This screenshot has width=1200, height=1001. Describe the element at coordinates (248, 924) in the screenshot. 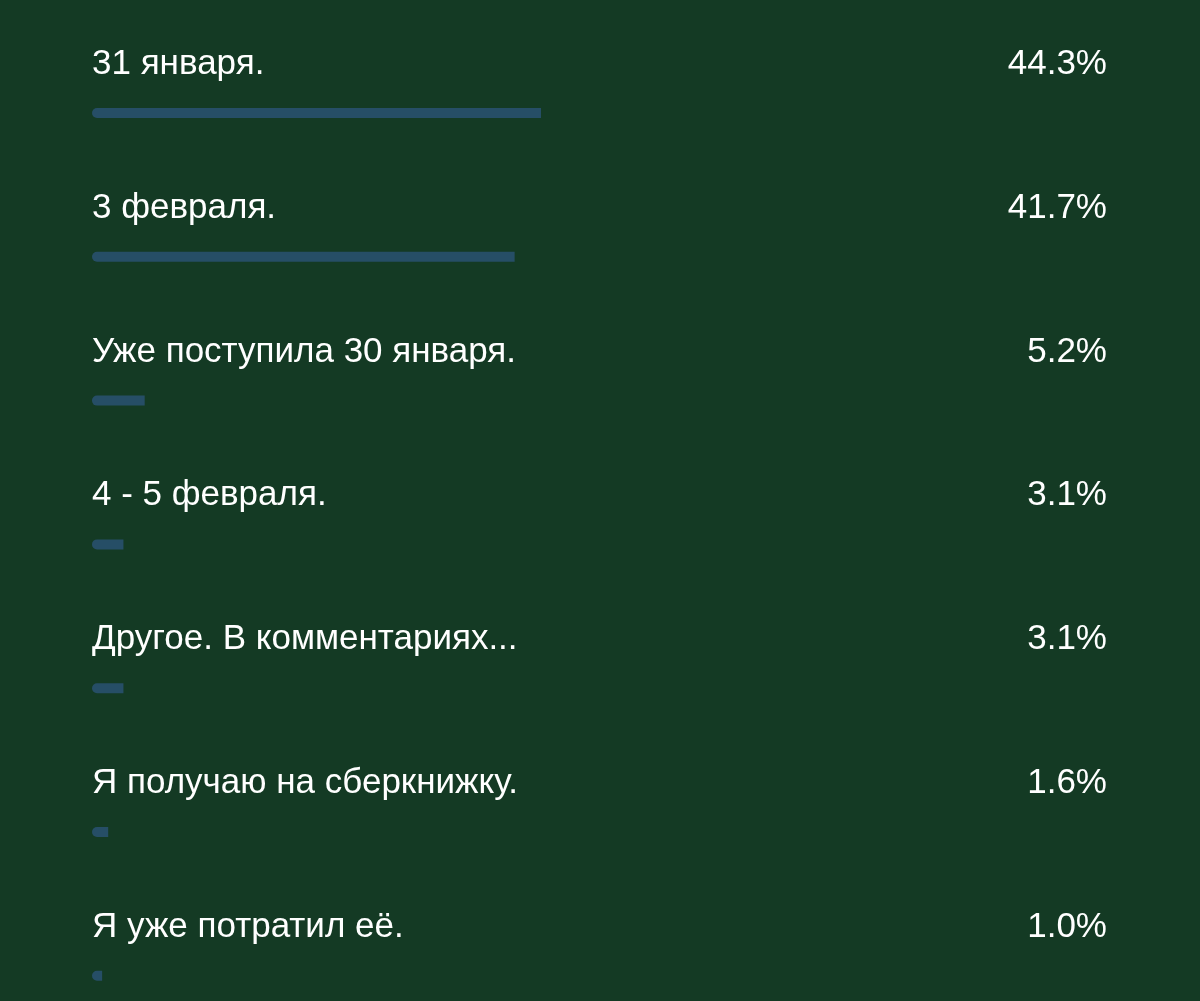

I see `y-tick-label: Я уже потратил её.` at that location.